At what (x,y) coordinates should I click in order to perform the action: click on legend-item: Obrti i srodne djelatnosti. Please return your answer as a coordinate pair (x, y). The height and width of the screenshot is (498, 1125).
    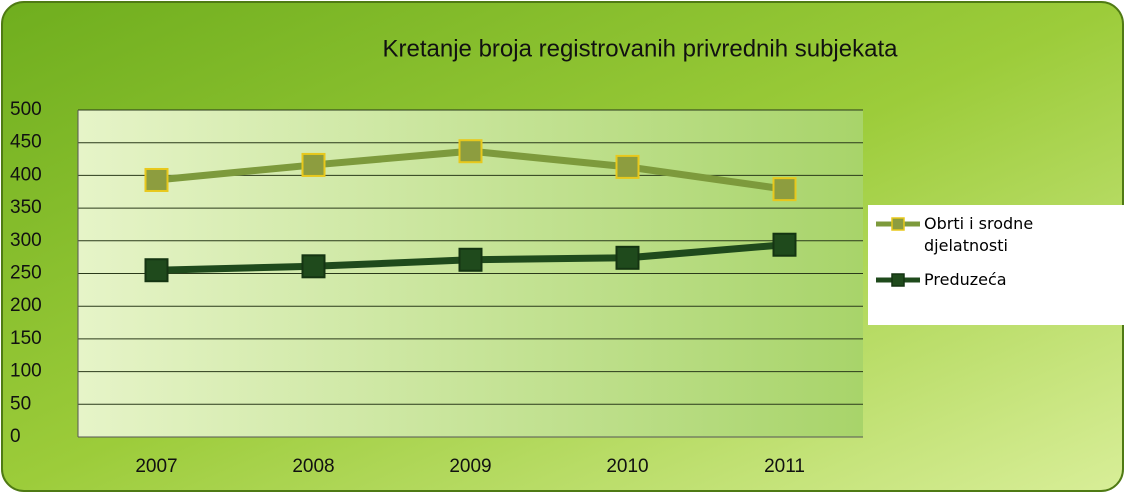
    Looking at the image, I should click on (996, 235).